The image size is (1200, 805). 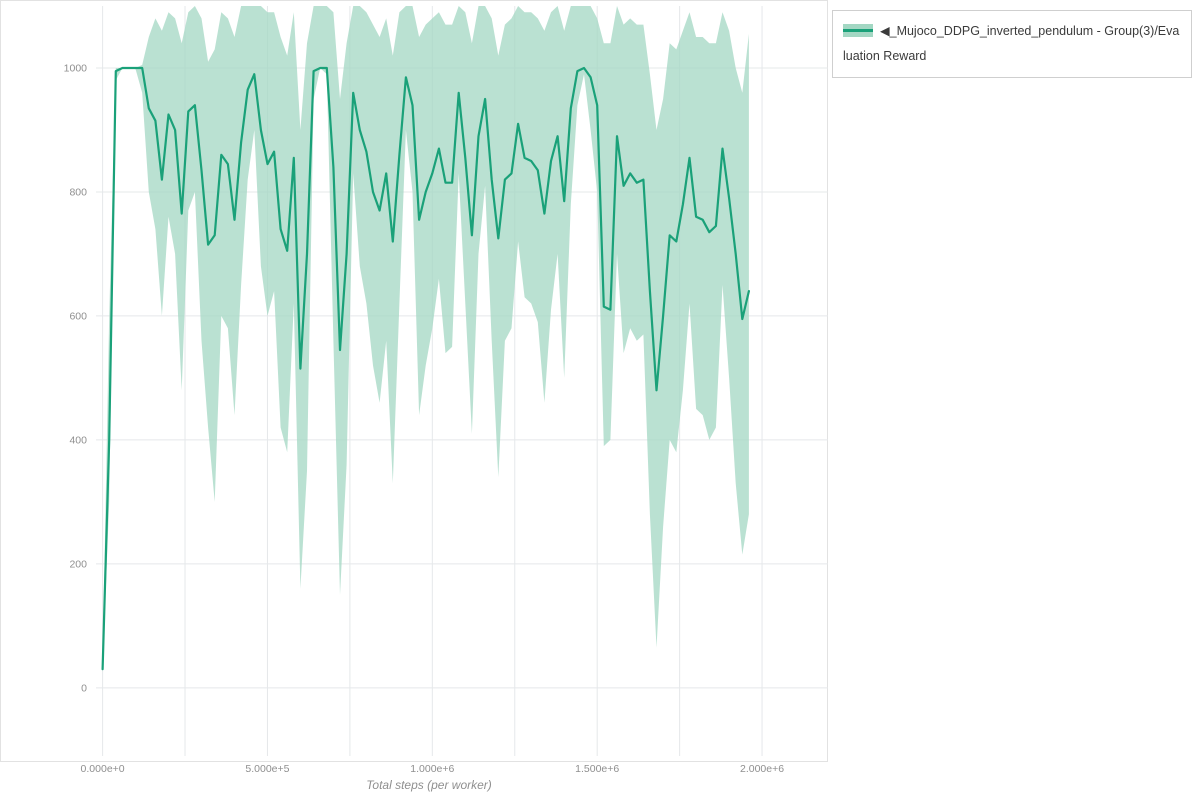 What do you see at coordinates (84, 688) in the screenshot?
I see `svg-text: 0` at bounding box center [84, 688].